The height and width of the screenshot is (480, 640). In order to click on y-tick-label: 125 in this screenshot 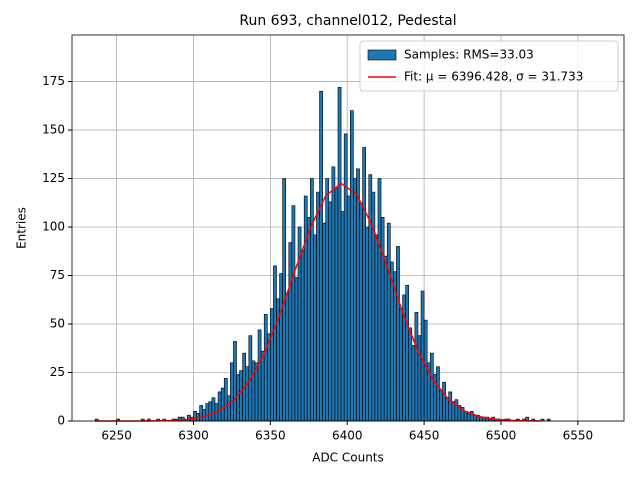, I will do `click(53, 178)`.